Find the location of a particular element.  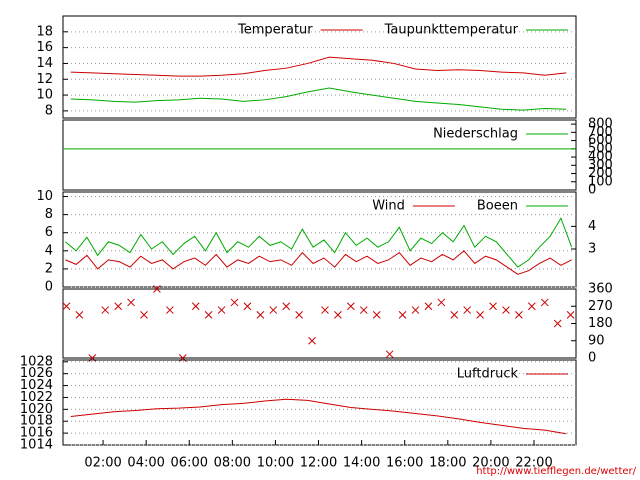

x-tick-label: 08:00 is located at coordinates (232, 463).